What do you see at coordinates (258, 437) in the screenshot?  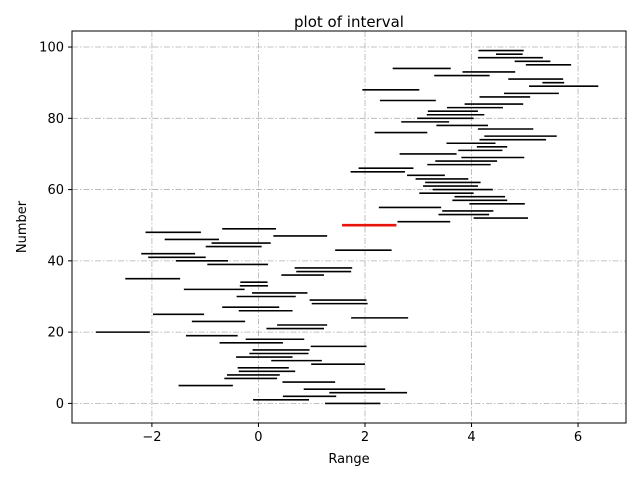 I see `x-tick-label: 0` at bounding box center [258, 437].